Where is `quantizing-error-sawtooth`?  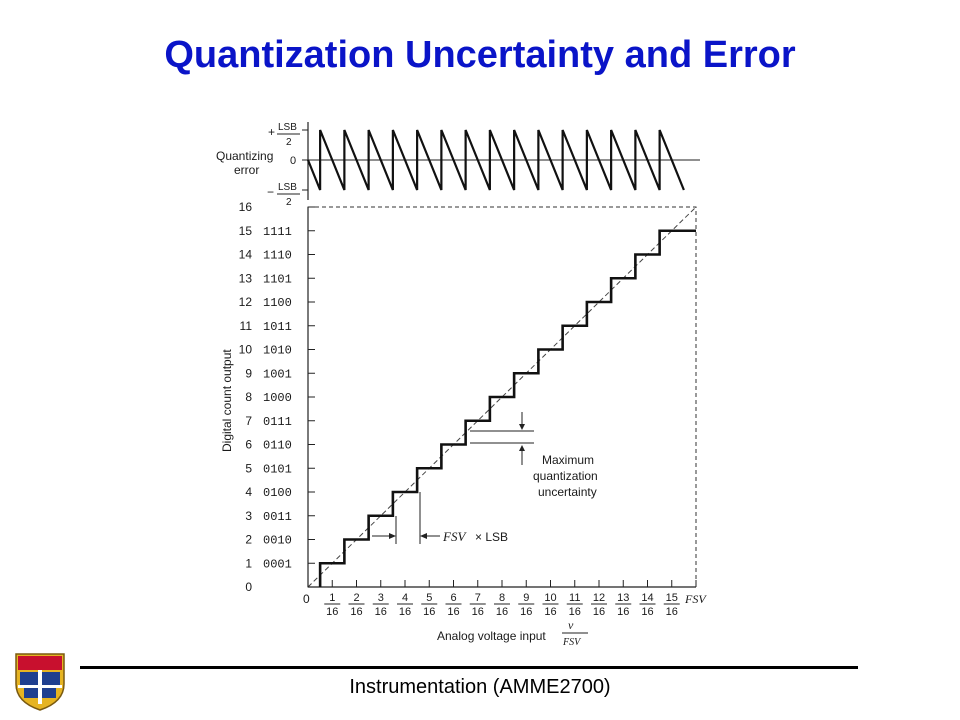 quantizing-error-sawtooth is located at coordinates (495, 160).